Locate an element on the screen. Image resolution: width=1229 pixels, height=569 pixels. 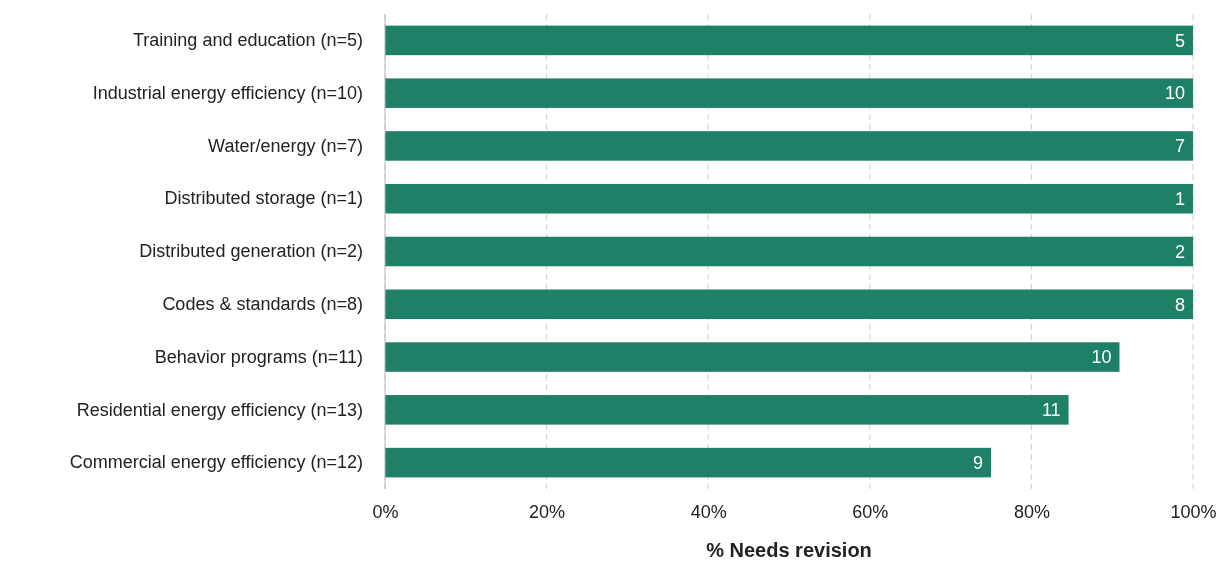
x-tick-label: 40% is located at coordinates (708, 511).